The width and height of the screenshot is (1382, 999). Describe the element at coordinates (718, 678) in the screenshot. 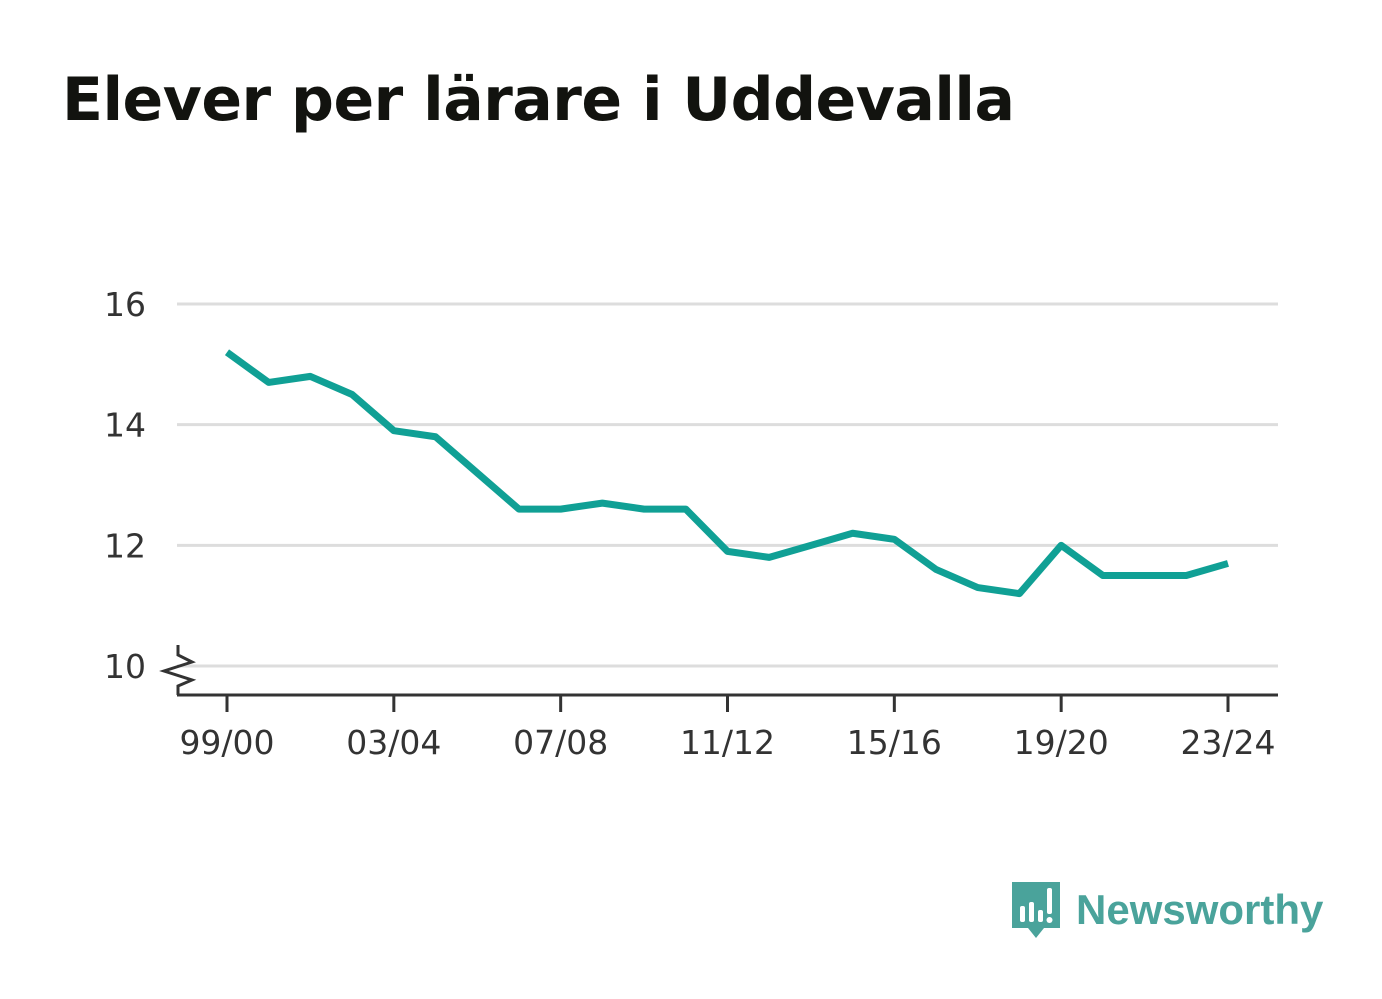

I see `x-axis` at that location.